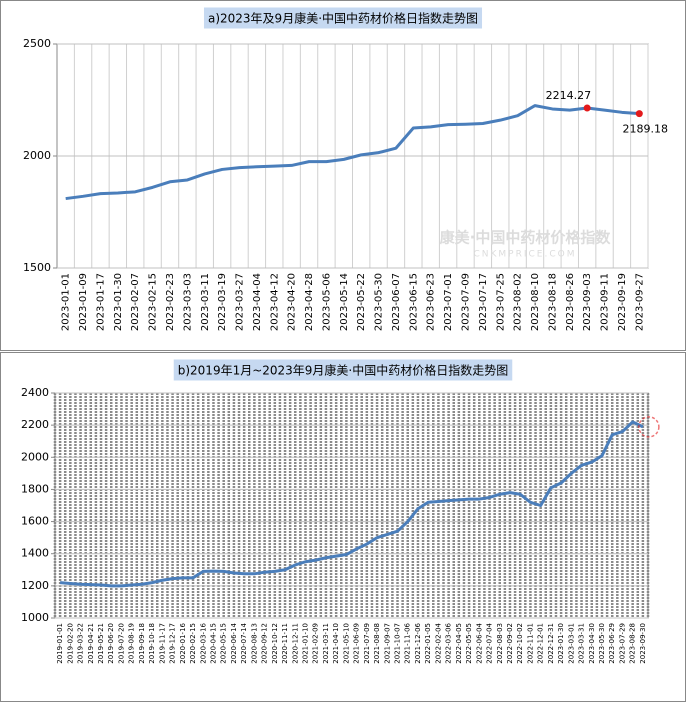  What do you see at coordinates (254, 643) in the screenshot?
I see `x-tick-label: 2020-08-13` at bounding box center [254, 643].